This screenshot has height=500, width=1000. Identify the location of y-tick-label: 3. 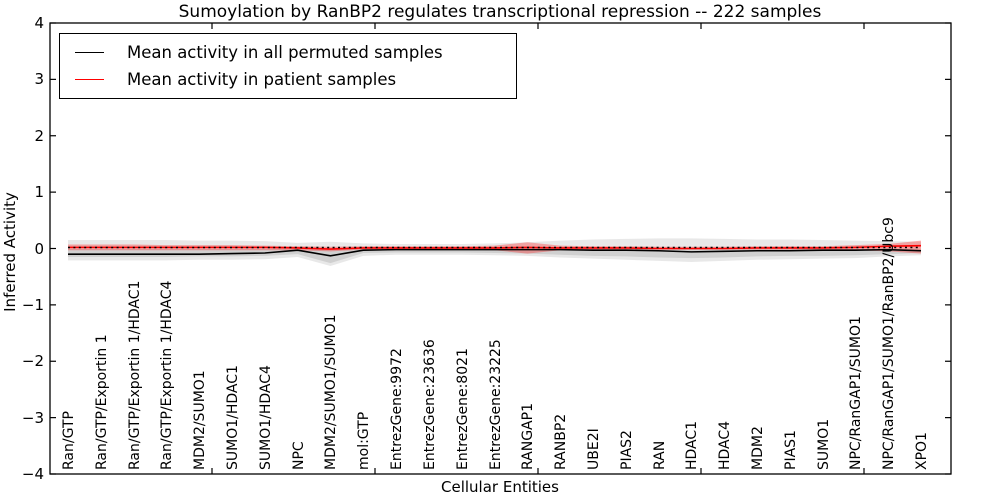
(39, 79).